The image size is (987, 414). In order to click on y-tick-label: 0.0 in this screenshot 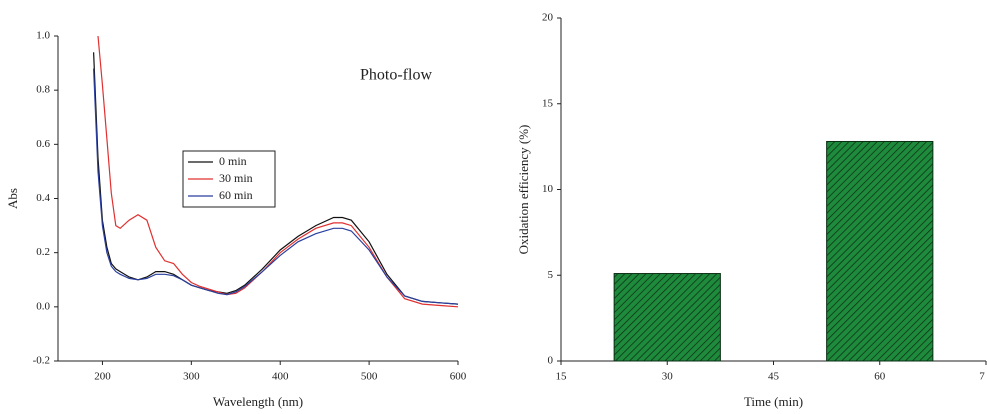, I will do `click(43, 306)`.